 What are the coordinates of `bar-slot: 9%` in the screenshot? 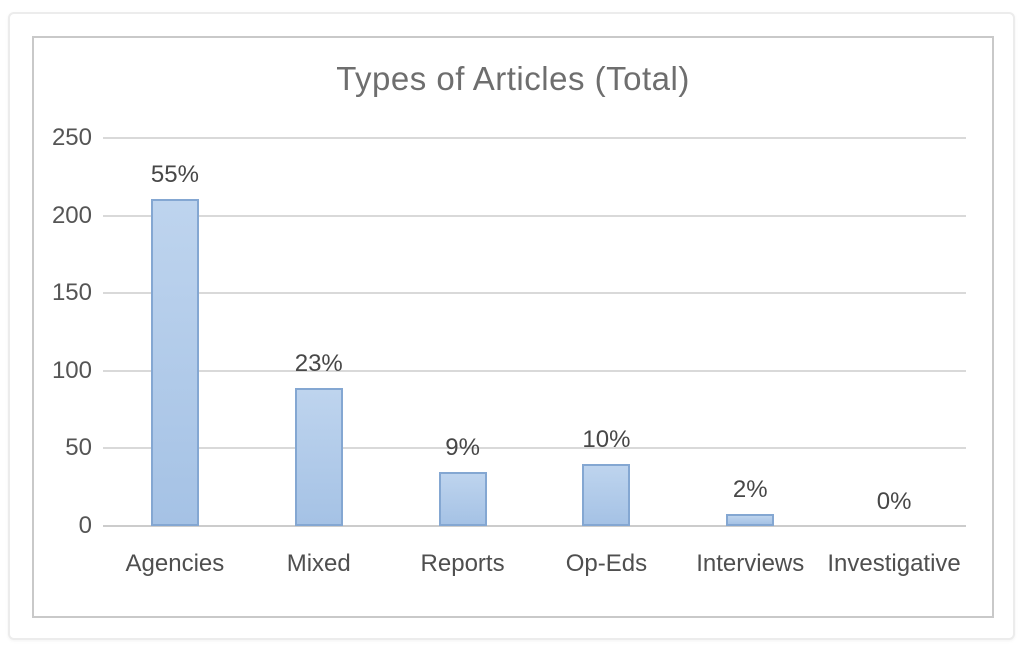 It's located at (463, 332).